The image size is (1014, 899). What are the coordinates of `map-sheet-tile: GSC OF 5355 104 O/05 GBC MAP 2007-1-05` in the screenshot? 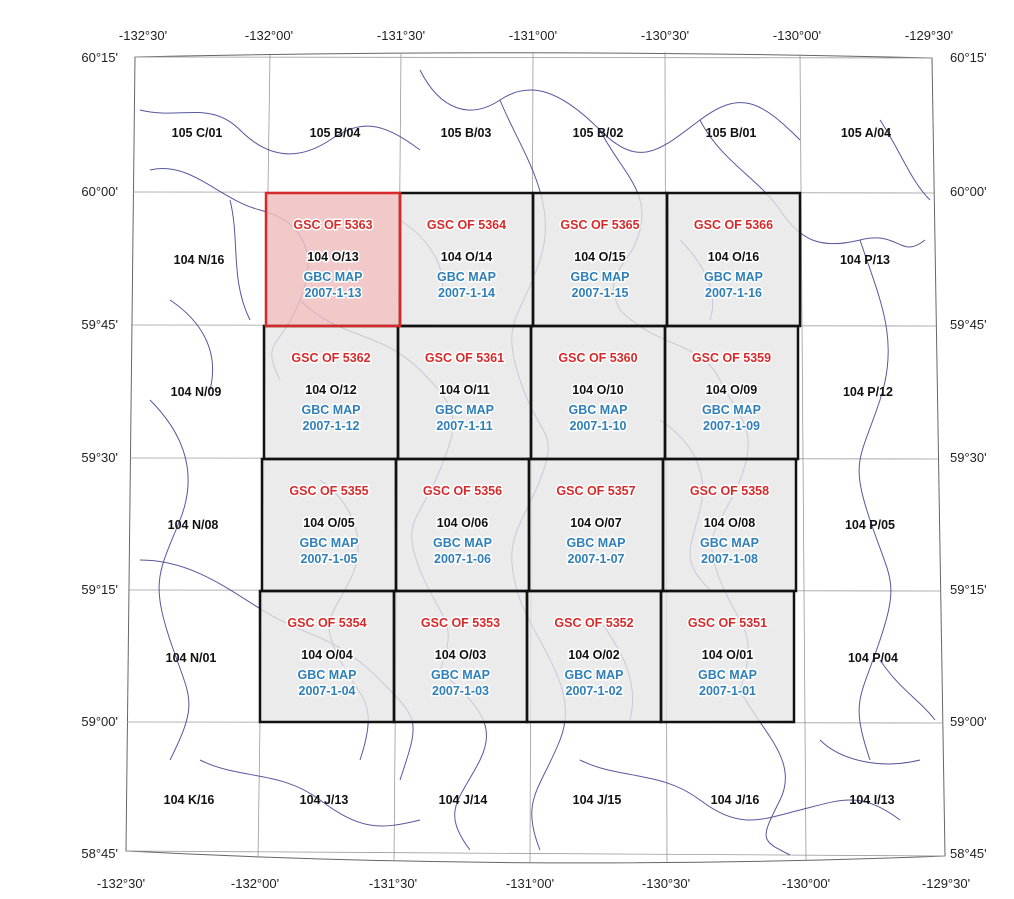 It's located at (329, 525).